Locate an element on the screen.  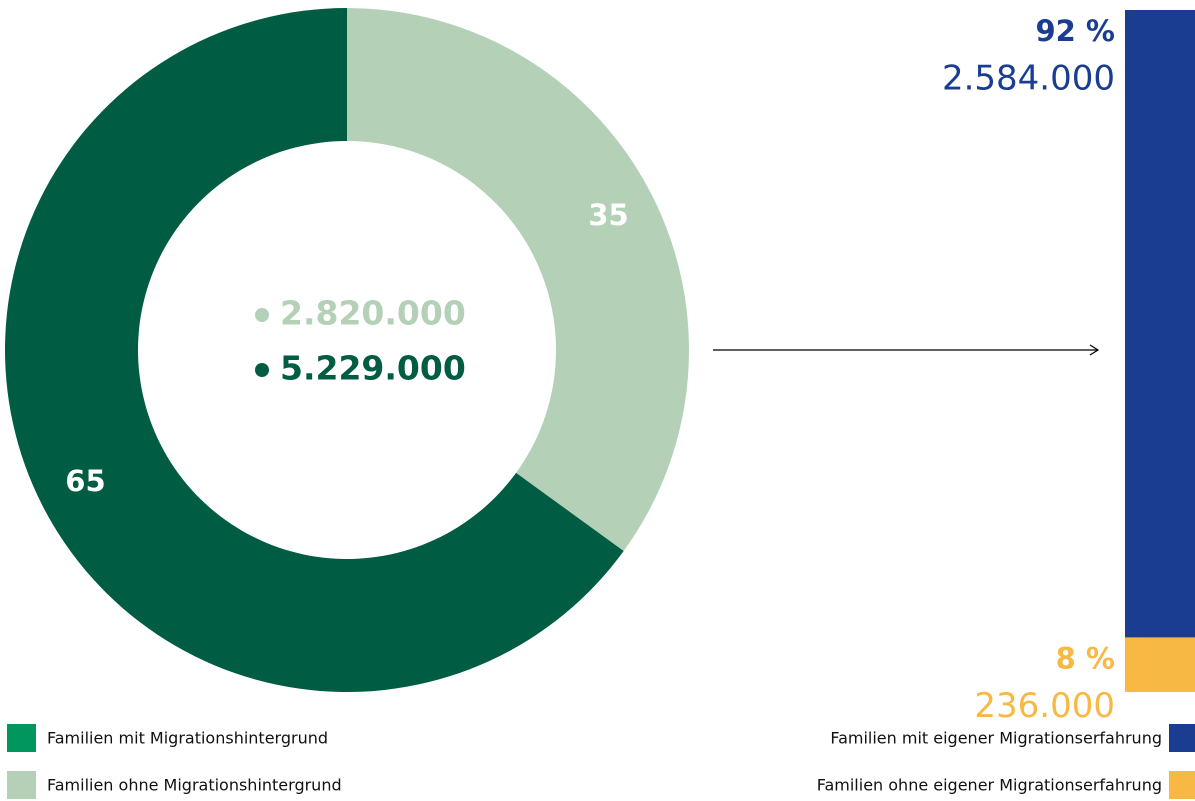
arrow-head is located at coordinates (1094, 350).